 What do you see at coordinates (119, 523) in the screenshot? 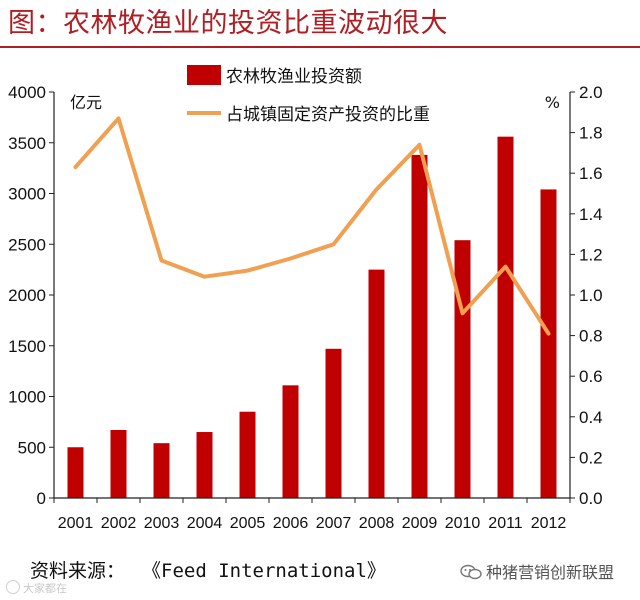
I see `x-tick-2002: 2002` at bounding box center [119, 523].